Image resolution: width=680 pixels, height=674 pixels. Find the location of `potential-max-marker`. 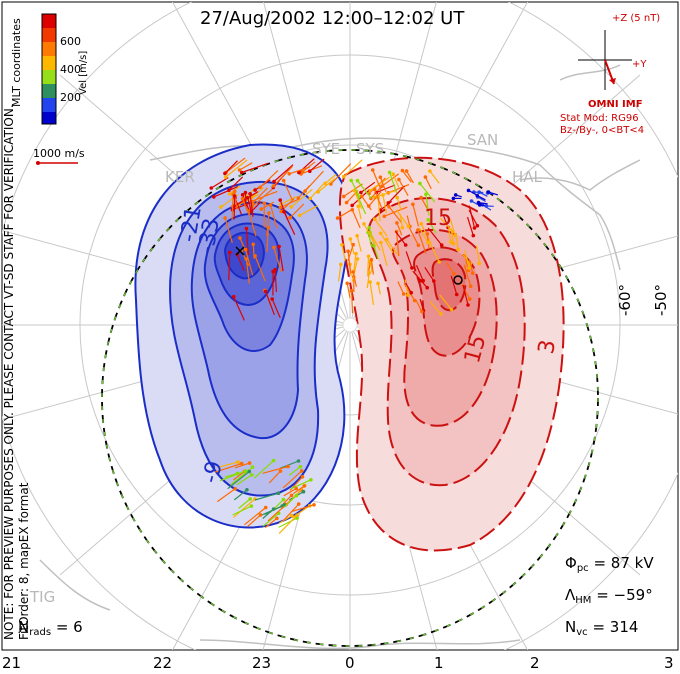

potential-max-marker is located at coordinates (458, 280).